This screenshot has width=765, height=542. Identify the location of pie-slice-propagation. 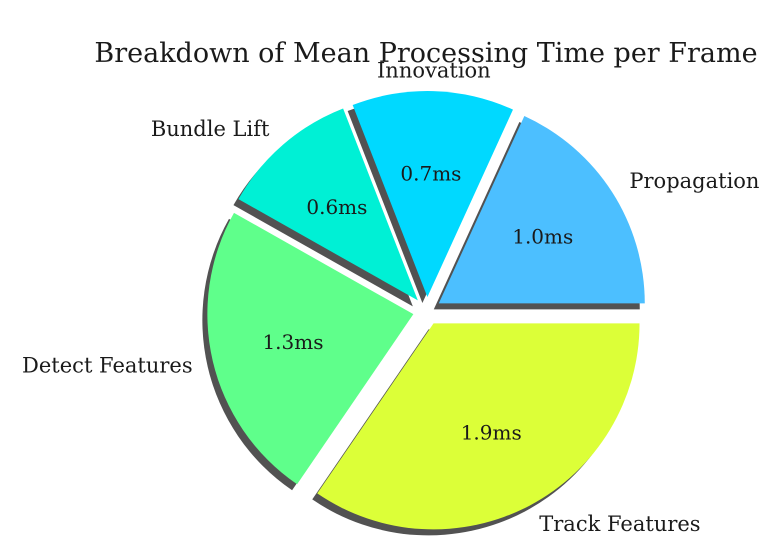
(541, 210).